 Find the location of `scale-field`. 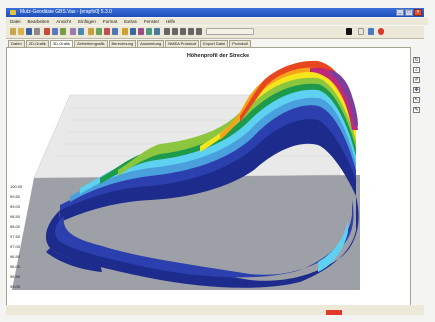

scale-field is located at coordinates (230, 31).